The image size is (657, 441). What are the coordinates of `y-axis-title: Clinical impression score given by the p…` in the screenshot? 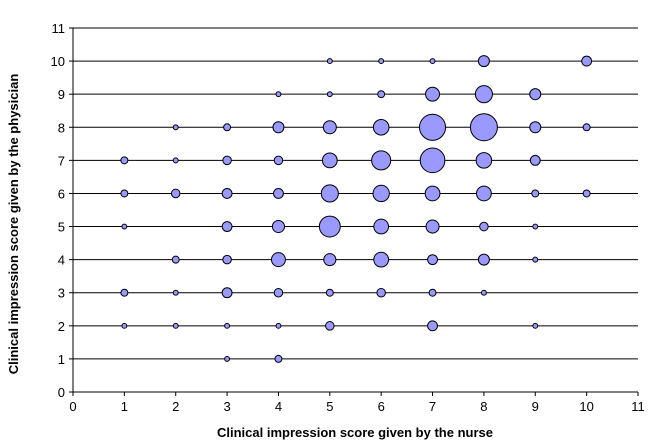 It's located at (13, 224).